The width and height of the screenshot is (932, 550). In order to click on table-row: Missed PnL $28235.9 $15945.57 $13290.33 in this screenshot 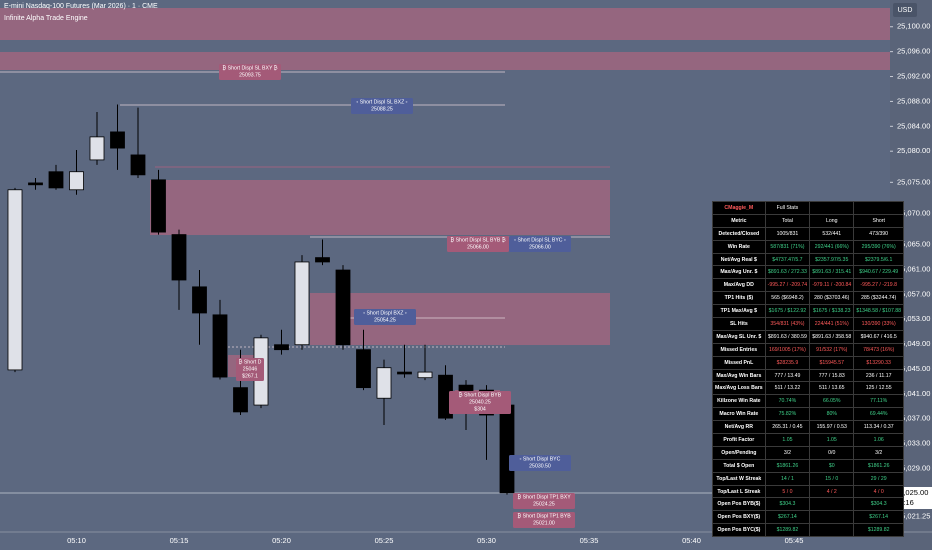, I will do `click(808, 362)`.